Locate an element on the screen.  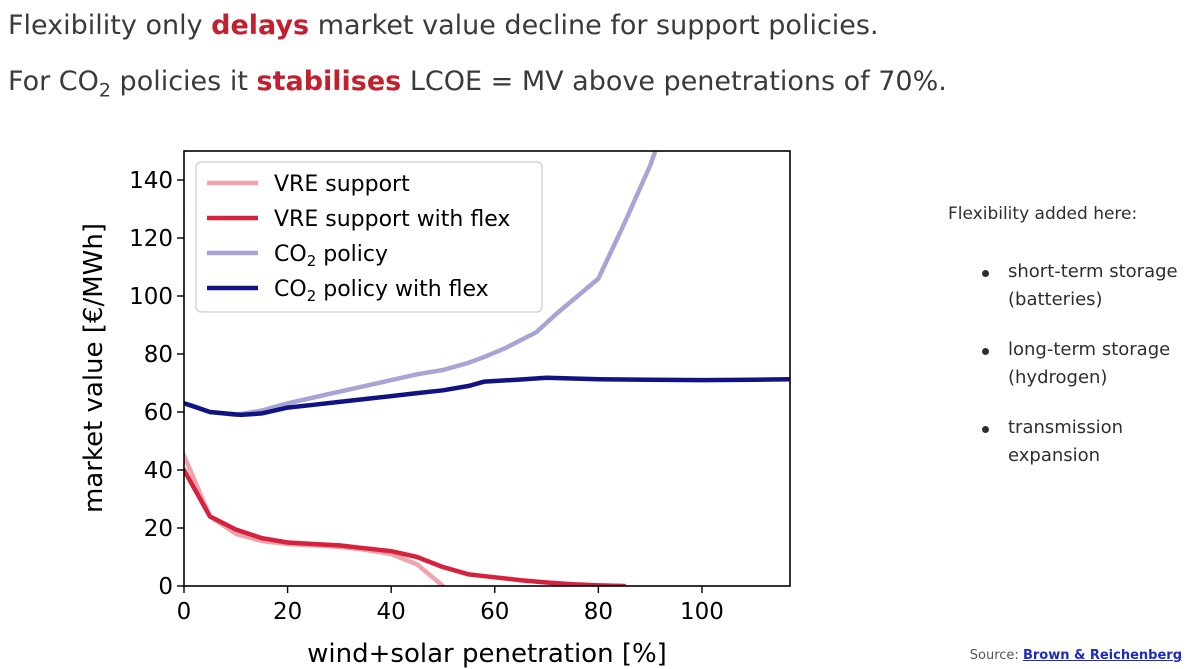
legend-entry: VRE support is located at coordinates (342, 184).